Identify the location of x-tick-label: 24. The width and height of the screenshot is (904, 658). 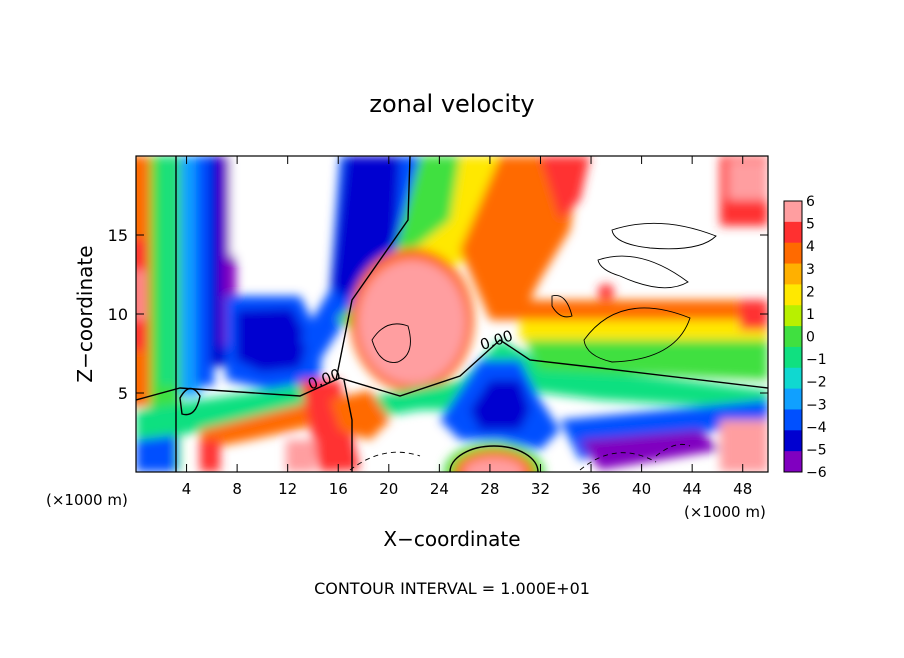
(439, 489).